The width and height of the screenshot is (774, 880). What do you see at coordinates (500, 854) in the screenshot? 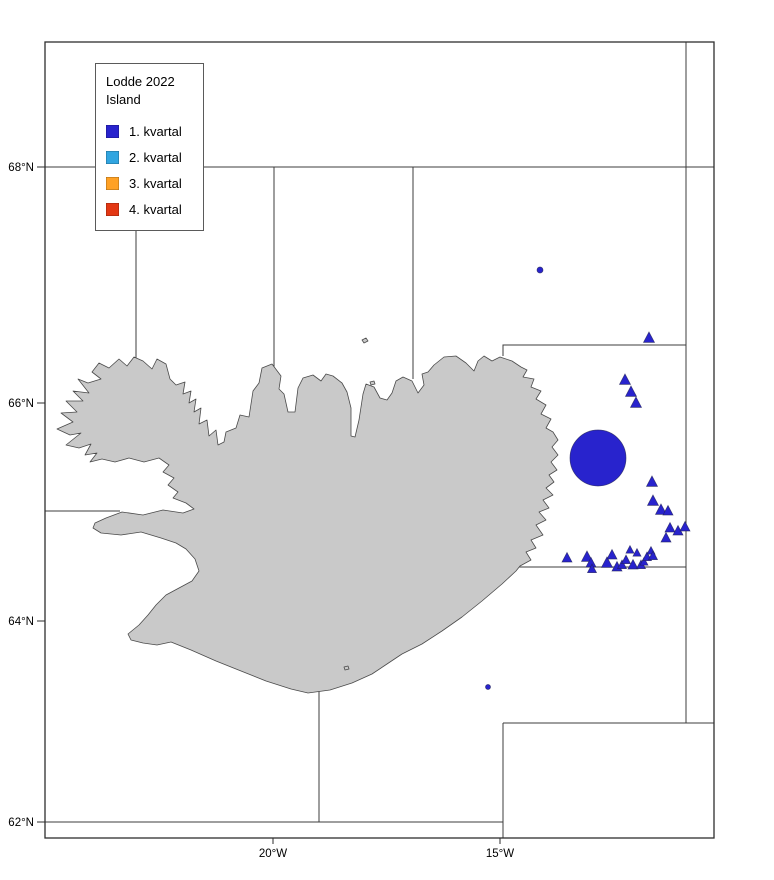
I see `x-axis-tick-label: 15°W` at bounding box center [500, 854].